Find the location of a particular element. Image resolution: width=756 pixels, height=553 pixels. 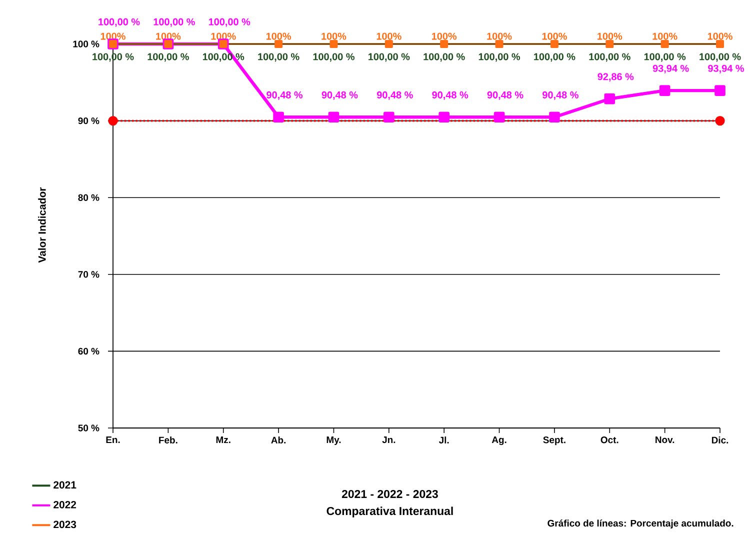

y-tick-label: 90 % is located at coordinates (89, 120).